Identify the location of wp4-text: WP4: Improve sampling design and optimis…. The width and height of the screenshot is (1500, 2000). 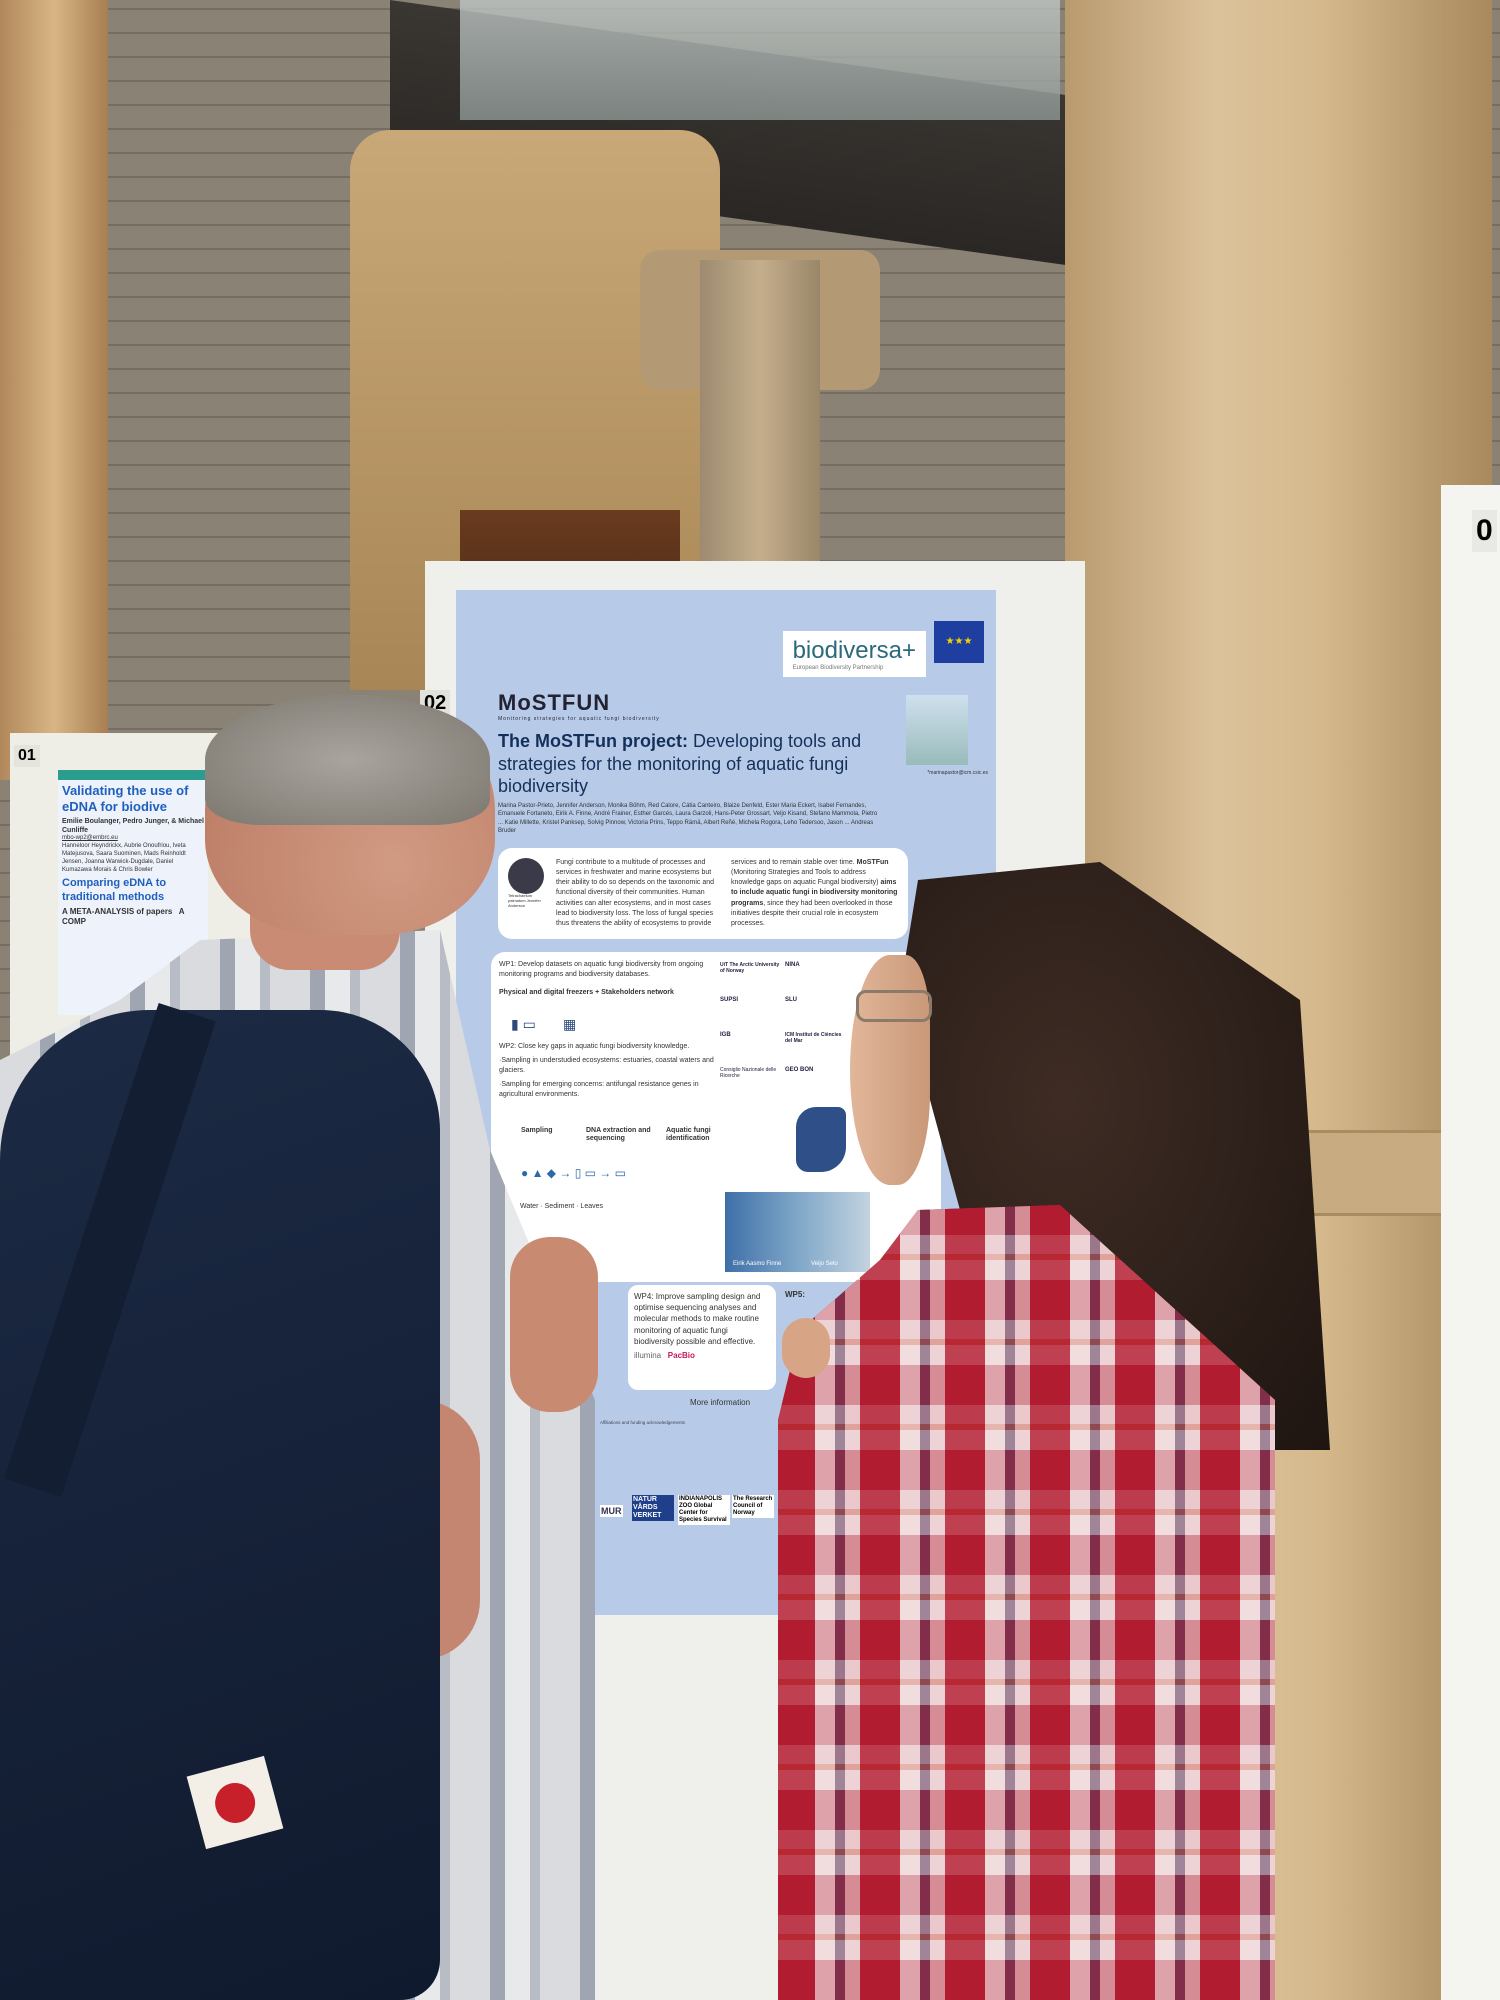
(697, 1319).